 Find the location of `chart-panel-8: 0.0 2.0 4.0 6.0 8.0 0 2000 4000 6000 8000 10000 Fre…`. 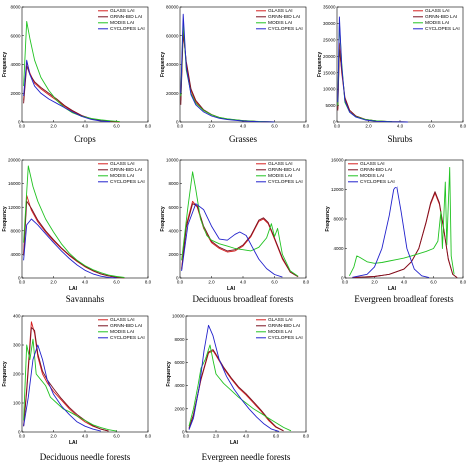

chart-panel-8: 0.0 2.0 4.0 6.0 8.0 0 2000 4000 6000 8000 10000 Fre… is located at coordinates (238, 388).